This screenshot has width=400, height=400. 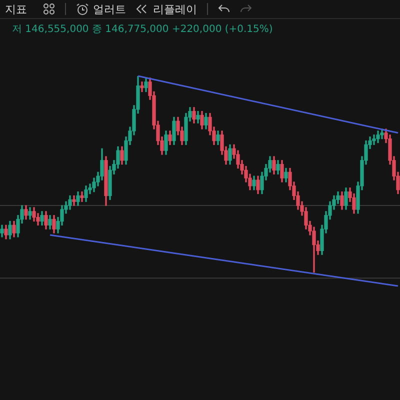 What do you see at coordinates (109, 9) in the screenshot?
I see `text: 얼러트` at bounding box center [109, 9].